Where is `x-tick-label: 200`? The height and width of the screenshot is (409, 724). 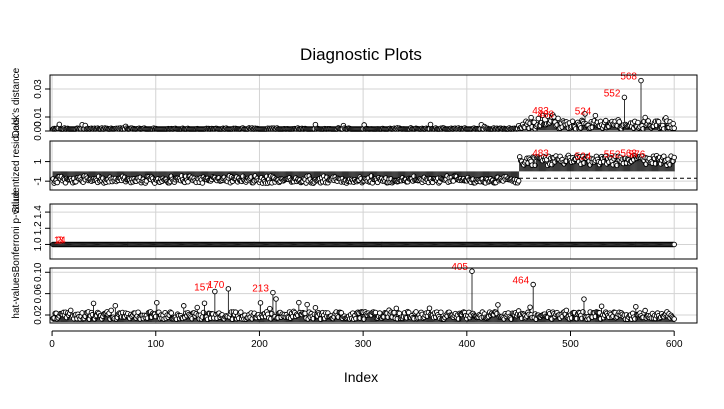
x-tick-label: 200 is located at coordinates (259, 344).